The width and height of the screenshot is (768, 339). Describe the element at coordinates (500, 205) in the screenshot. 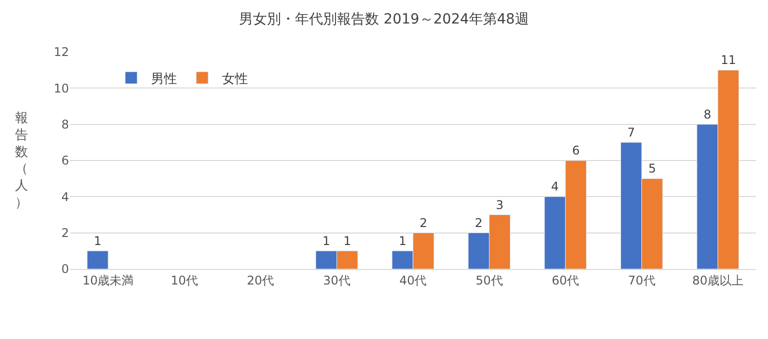

I see `data-label: 3` at that location.